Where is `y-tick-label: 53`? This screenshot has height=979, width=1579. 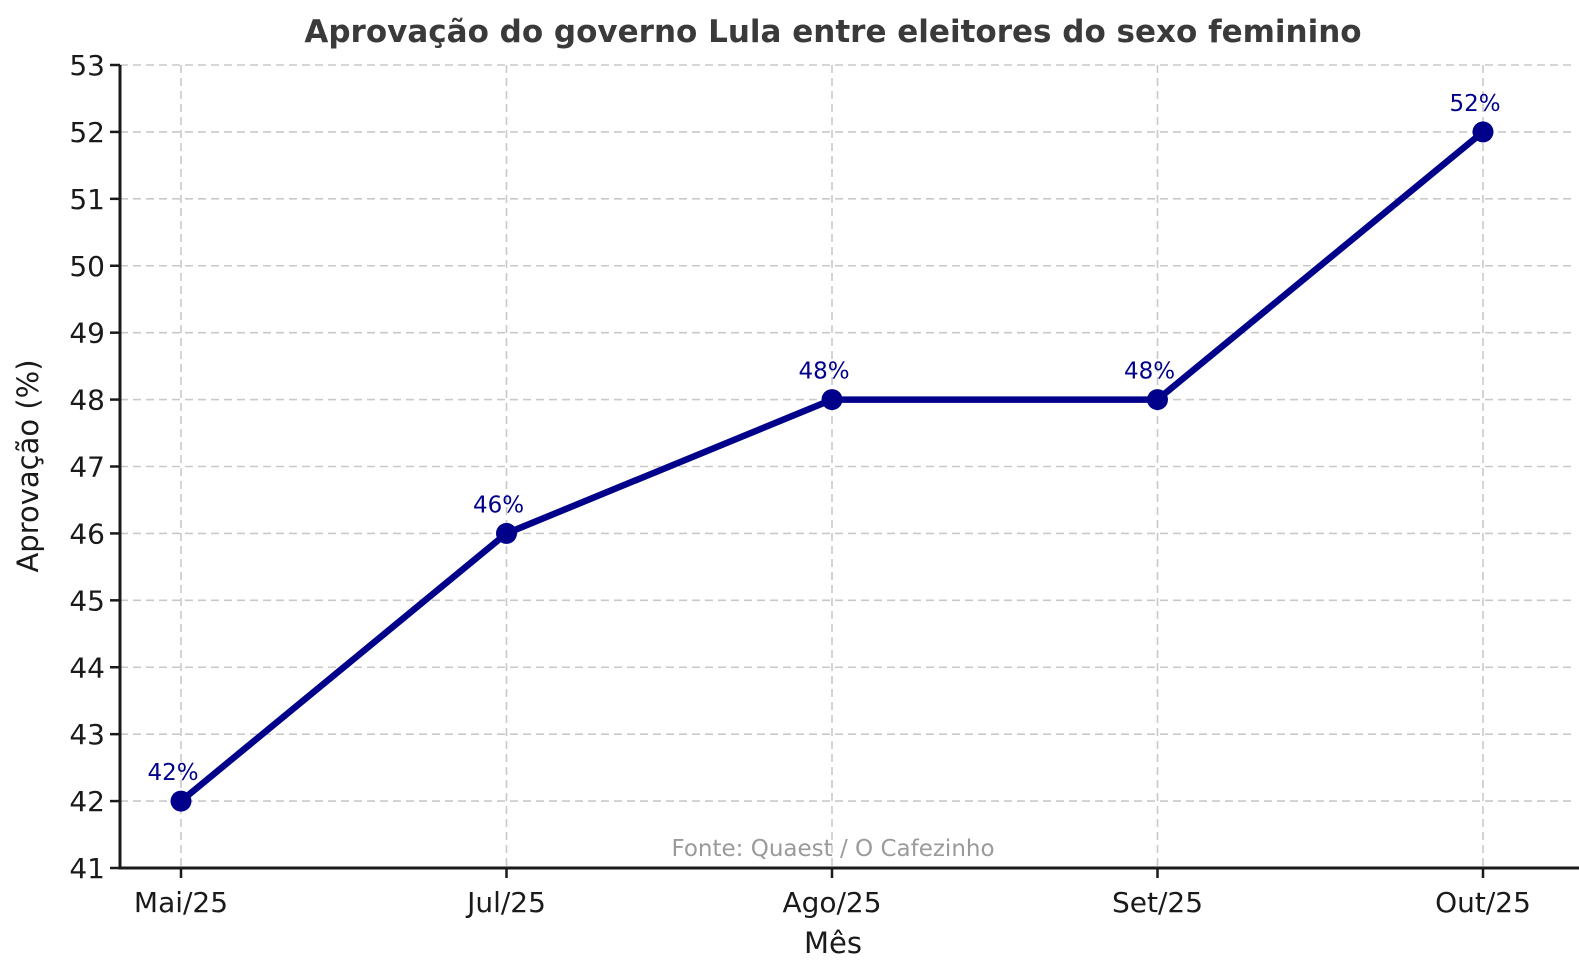
y-tick-label: 53 is located at coordinates (87, 65).